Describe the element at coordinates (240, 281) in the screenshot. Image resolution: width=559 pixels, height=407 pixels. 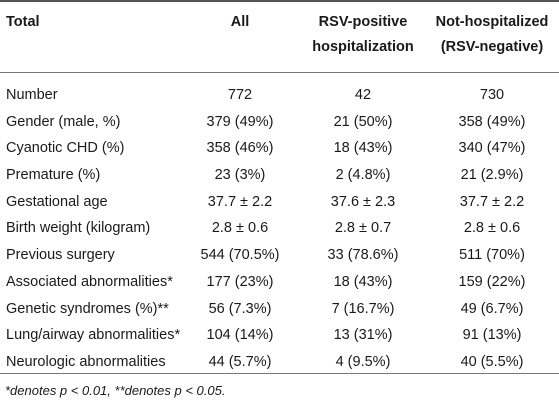
I see `cell-all: 177 (23%)` at that location.